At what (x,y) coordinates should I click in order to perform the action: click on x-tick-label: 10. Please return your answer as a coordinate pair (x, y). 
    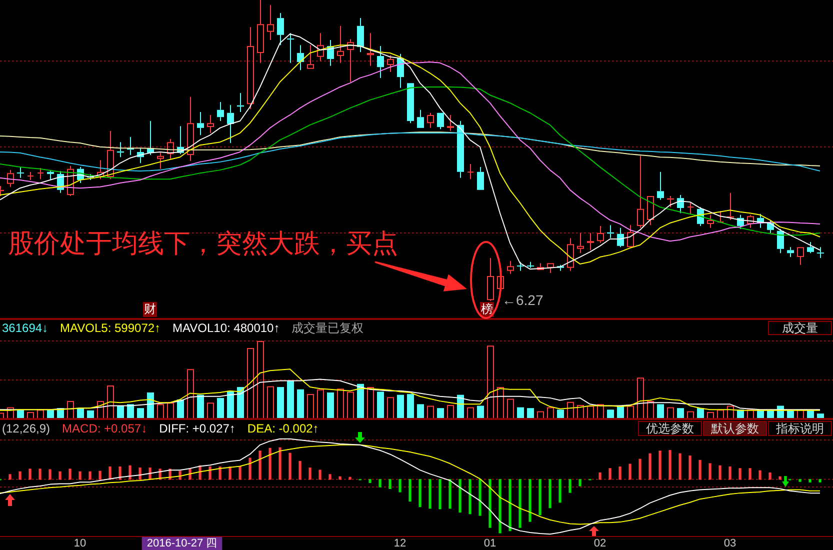
    Looking at the image, I should click on (80, 544).